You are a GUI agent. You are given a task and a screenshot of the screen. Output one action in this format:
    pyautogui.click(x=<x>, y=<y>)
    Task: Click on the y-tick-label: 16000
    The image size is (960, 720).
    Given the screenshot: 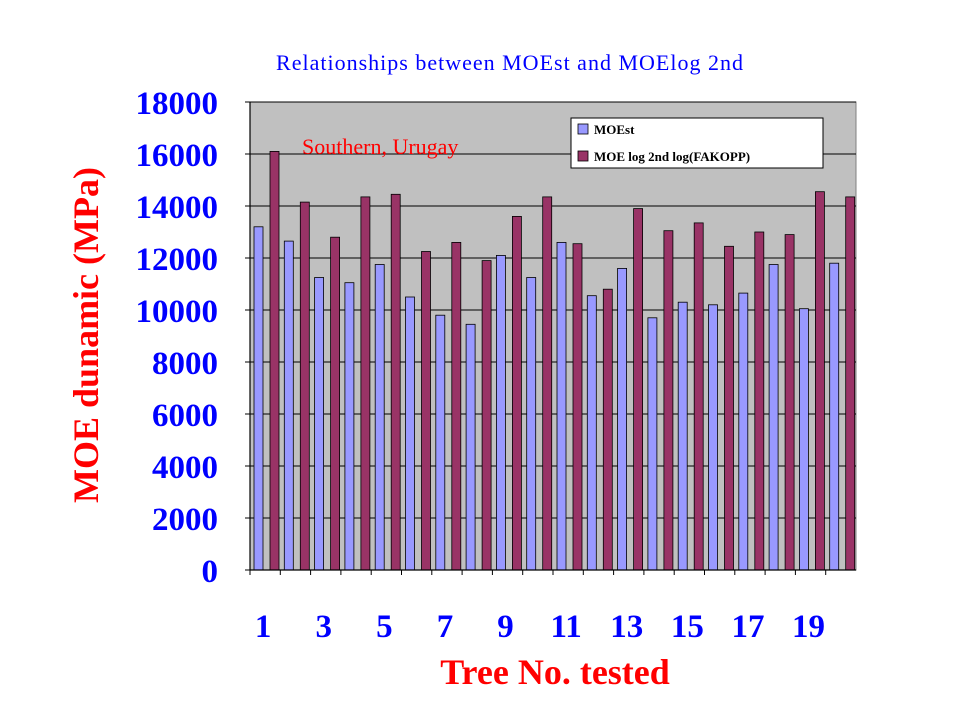 What is the action you would take?
    pyautogui.click(x=177, y=156)
    